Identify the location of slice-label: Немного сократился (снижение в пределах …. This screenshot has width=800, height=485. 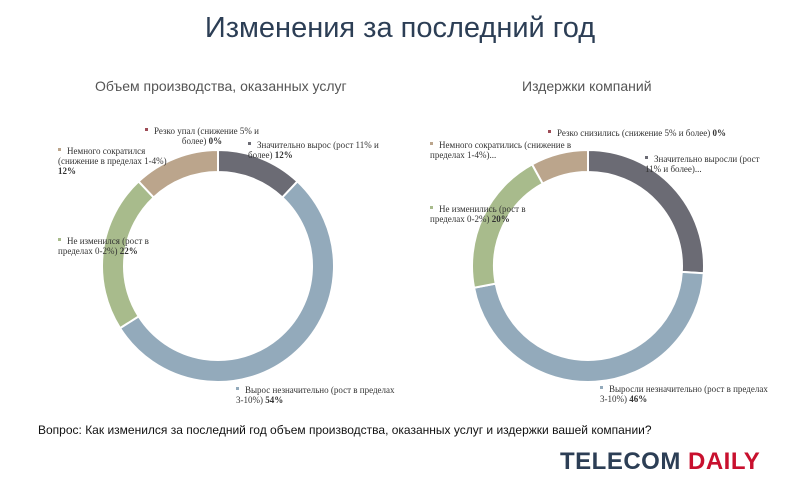
(115, 161).